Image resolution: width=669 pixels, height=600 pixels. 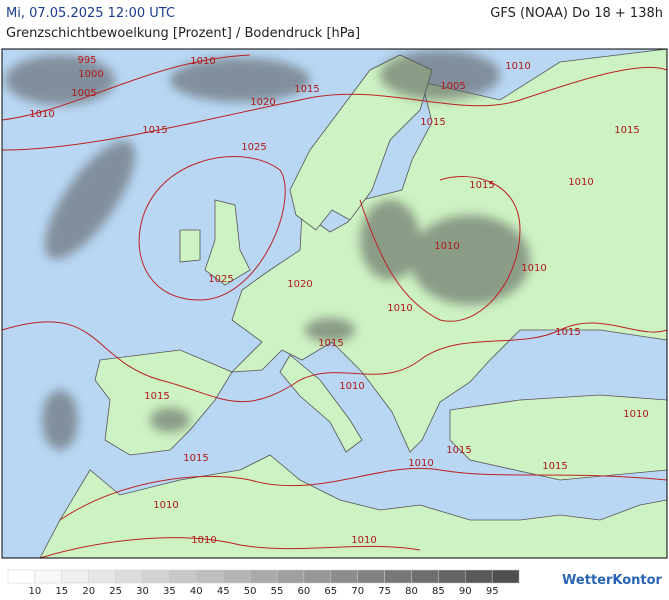 What do you see at coordinates (61, 591) in the screenshot?
I see `legend-label: 15` at bounding box center [61, 591].